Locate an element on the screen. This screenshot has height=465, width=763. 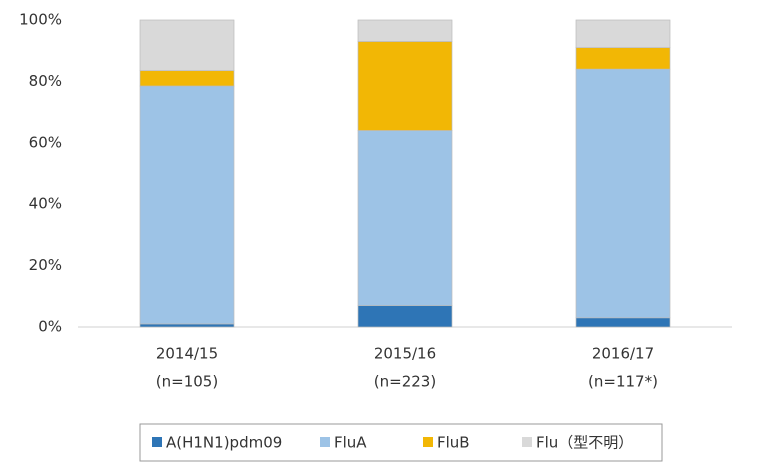
x-tick-label: 2016/17 is located at coordinates (623, 354).